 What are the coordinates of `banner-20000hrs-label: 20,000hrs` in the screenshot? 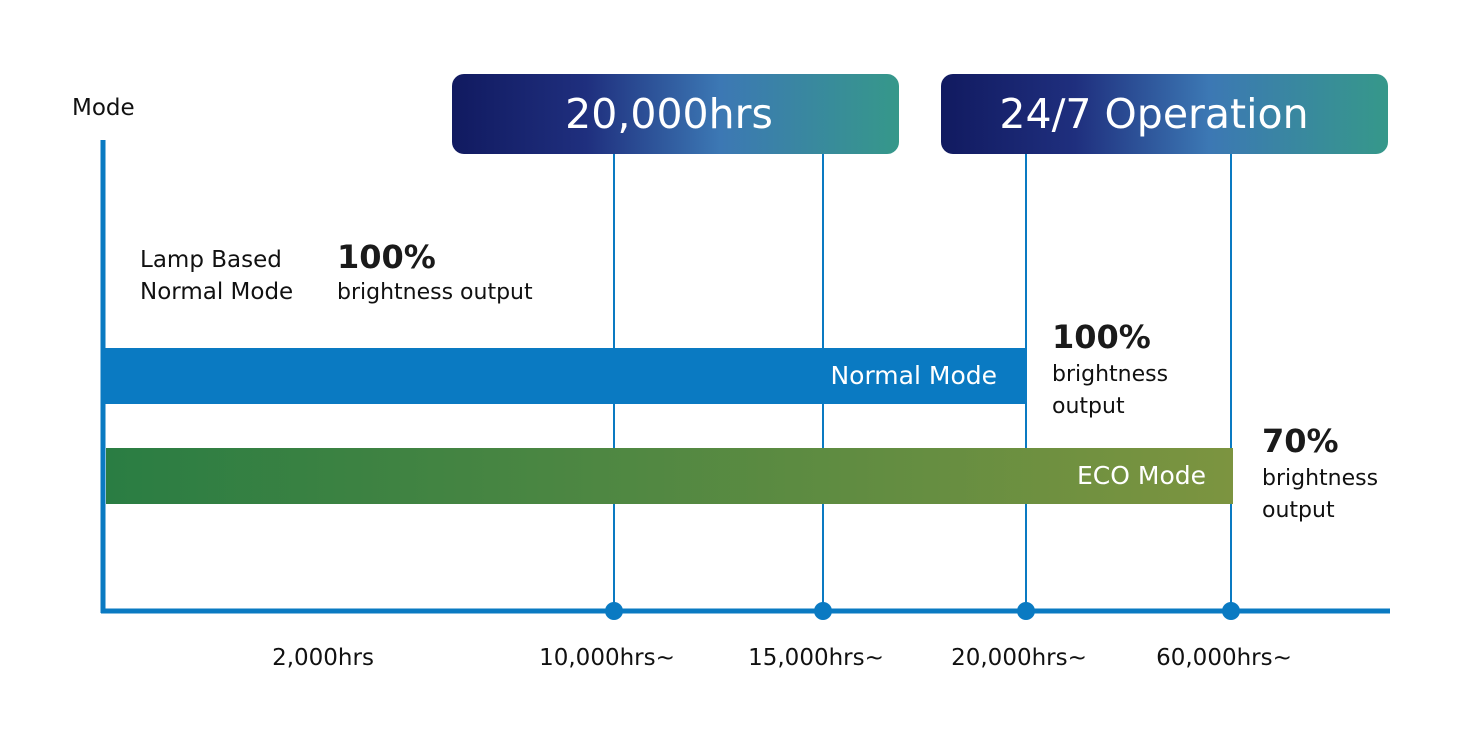 It's located at (669, 114).